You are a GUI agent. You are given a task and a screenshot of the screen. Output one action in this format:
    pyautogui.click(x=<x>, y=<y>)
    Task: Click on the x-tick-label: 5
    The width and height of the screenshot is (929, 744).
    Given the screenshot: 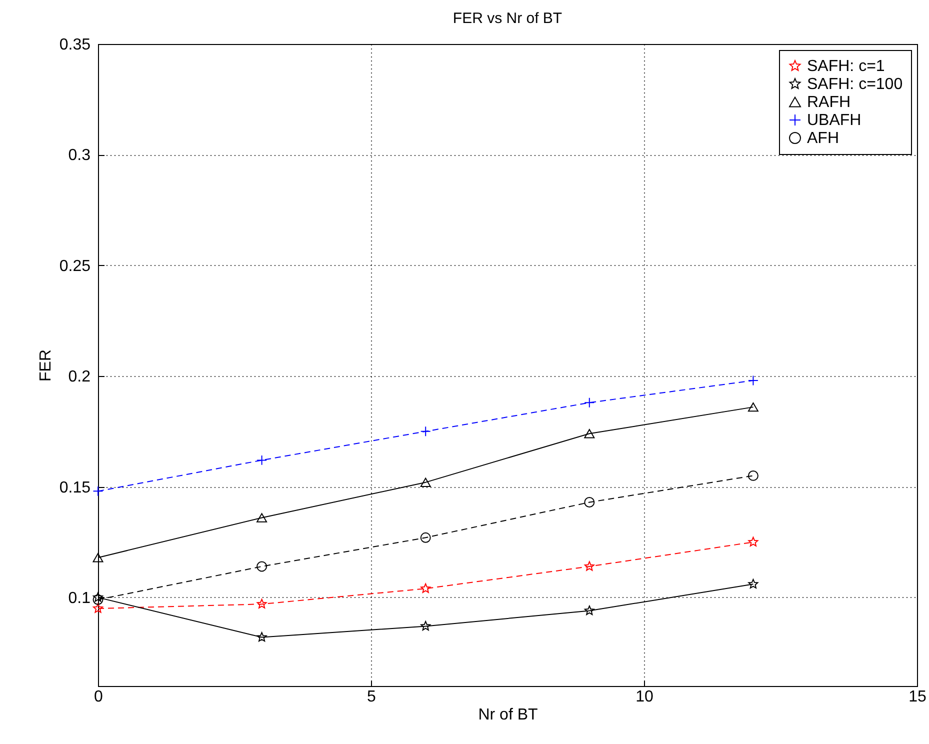 What is the action you would take?
    pyautogui.click(x=371, y=697)
    